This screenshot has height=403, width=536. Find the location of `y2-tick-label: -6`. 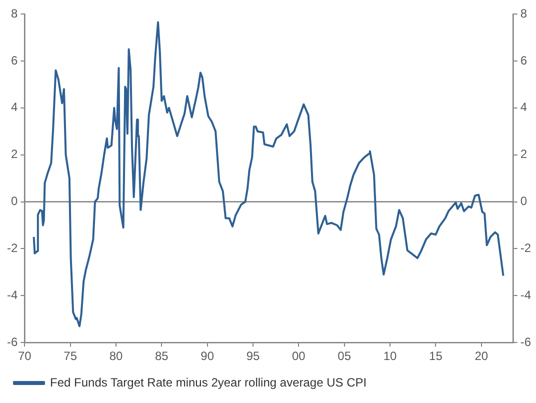

y2-tick-label: -6 is located at coordinates (526, 341).